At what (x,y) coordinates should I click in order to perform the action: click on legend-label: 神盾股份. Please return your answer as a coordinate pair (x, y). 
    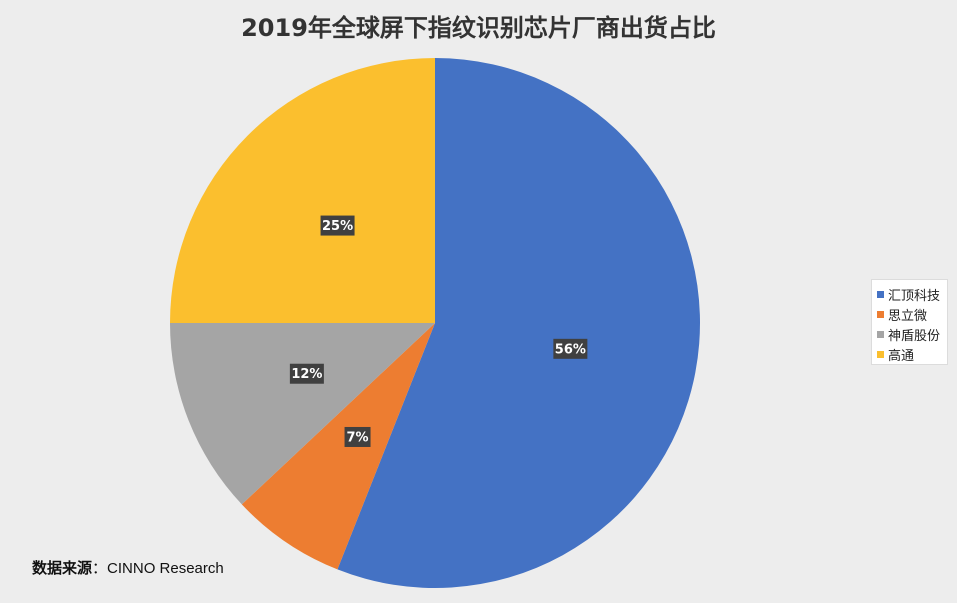
    Looking at the image, I should click on (914, 336).